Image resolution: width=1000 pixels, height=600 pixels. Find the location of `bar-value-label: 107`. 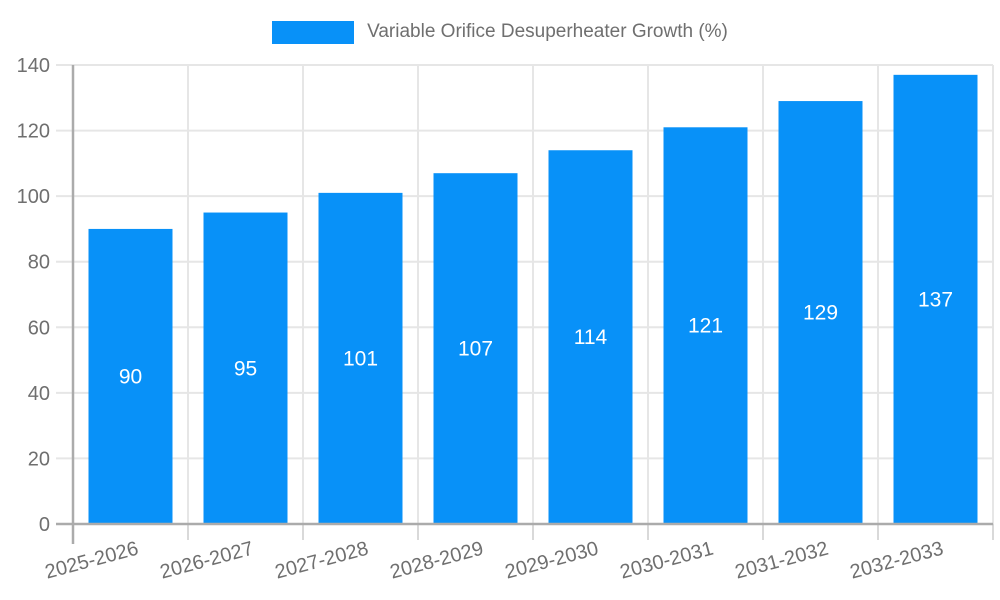

bar-value-label: 107 is located at coordinates (475, 349).